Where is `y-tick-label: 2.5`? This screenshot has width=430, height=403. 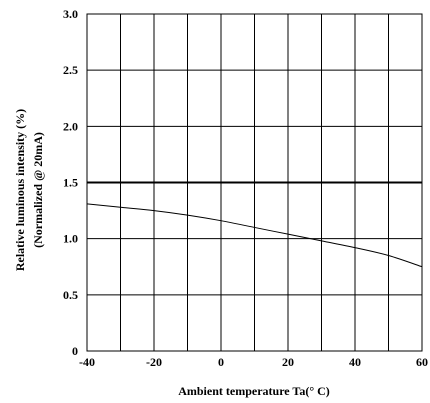 y-tick-label: 2.5 is located at coordinates (70, 70).